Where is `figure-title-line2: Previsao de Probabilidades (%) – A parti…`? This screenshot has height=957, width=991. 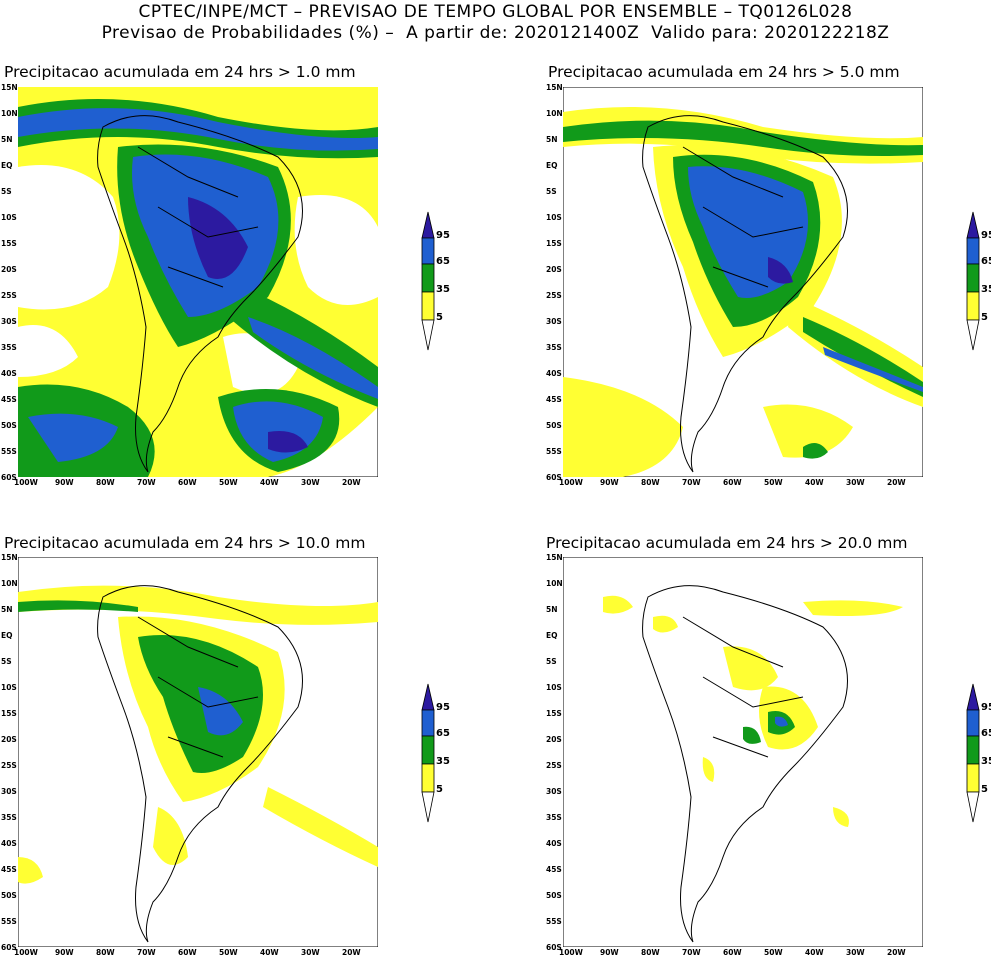 figure-title-line2: Previsao de Probabilidades (%) – A parti… is located at coordinates (495, 33).